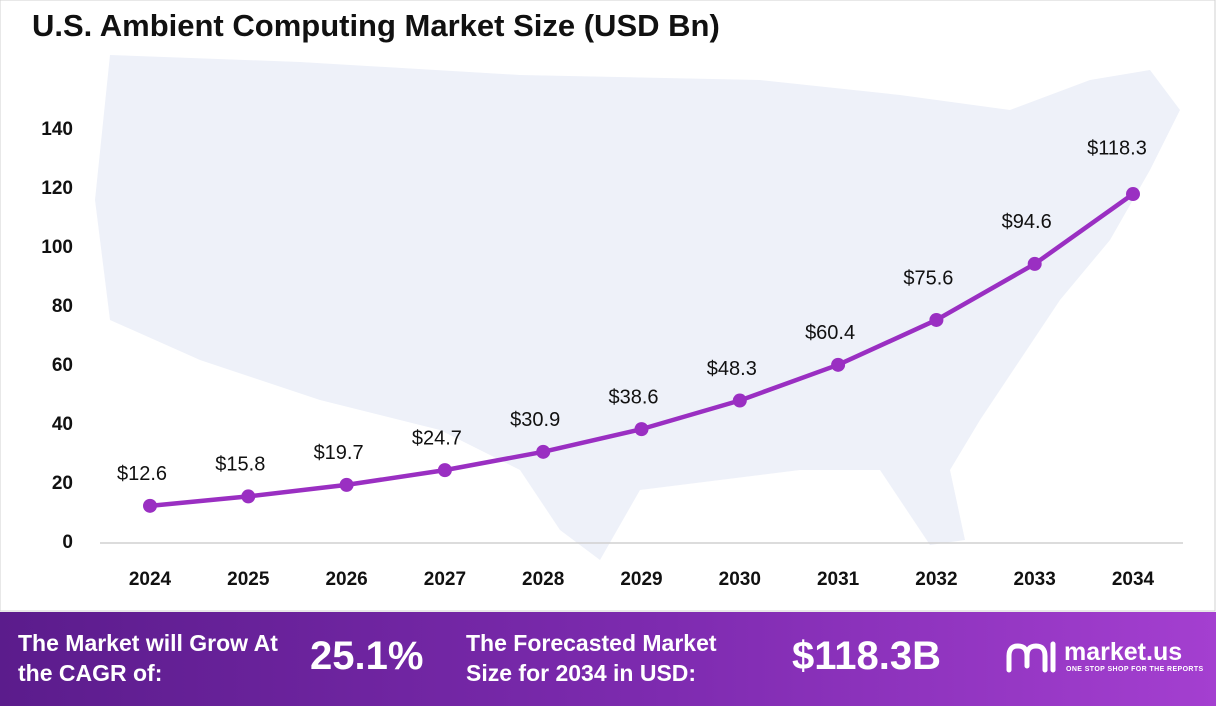 This screenshot has height=706, width=1216. Describe the element at coordinates (142, 474) in the screenshot. I see `data-label: $12.6` at that location.